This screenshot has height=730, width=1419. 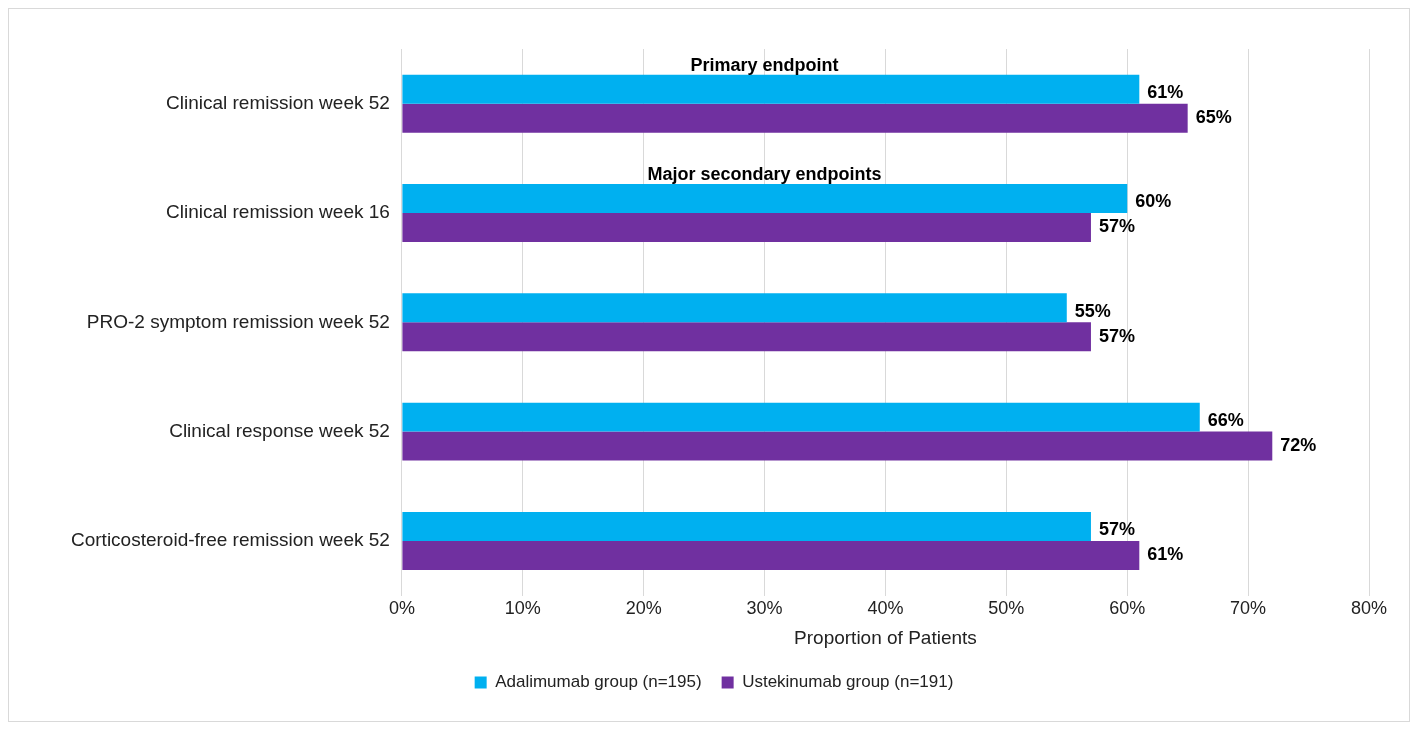 What do you see at coordinates (885, 637) in the screenshot?
I see `x-axis-title: Proportion of Patients` at bounding box center [885, 637].